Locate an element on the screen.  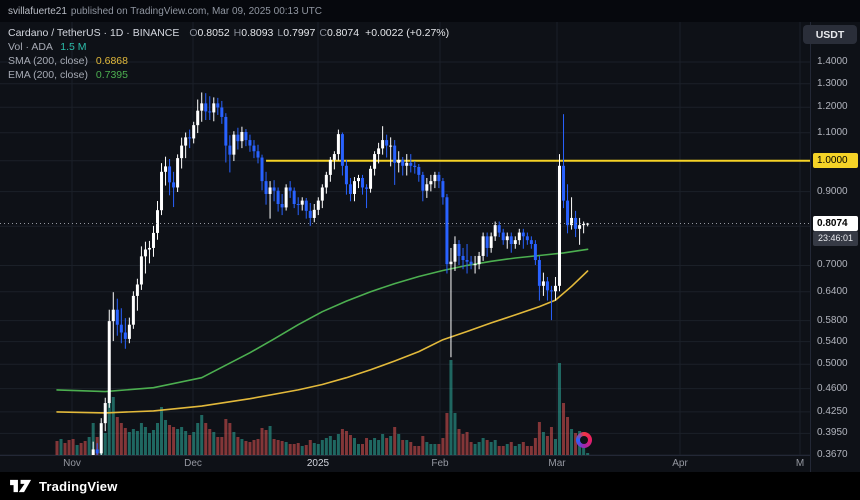
price-axis-label: 1.1000 is located at coordinates (832, 132).